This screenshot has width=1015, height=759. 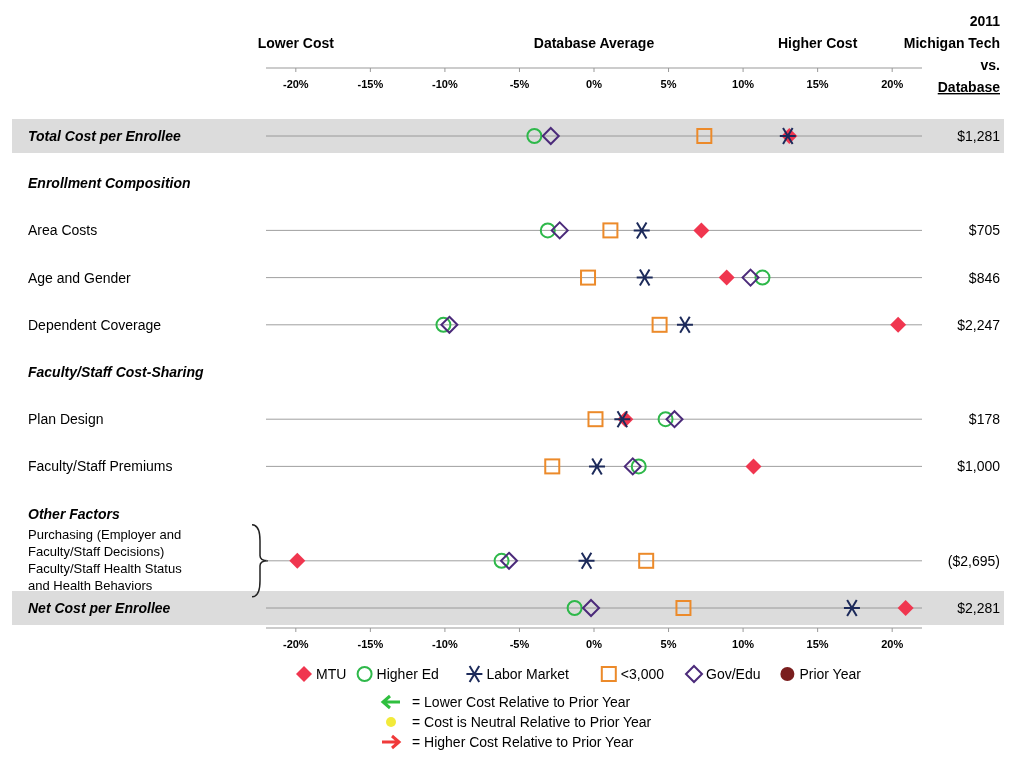 What do you see at coordinates (733, 674) in the screenshot?
I see `legend-label: Gov/Edu` at bounding box center [733, 674].